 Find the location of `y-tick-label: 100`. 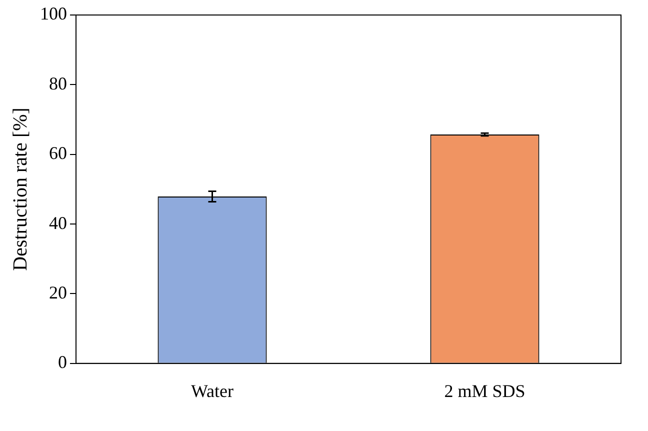

y-tick-label: 100 is located at coordinates (53, 14).